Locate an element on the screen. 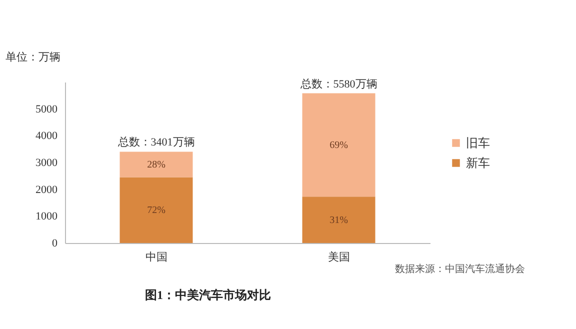 This screenshot has width=576, height=329. source-note: 数据来源：中国汽车流通协会 is located at coordinates (460, 269).